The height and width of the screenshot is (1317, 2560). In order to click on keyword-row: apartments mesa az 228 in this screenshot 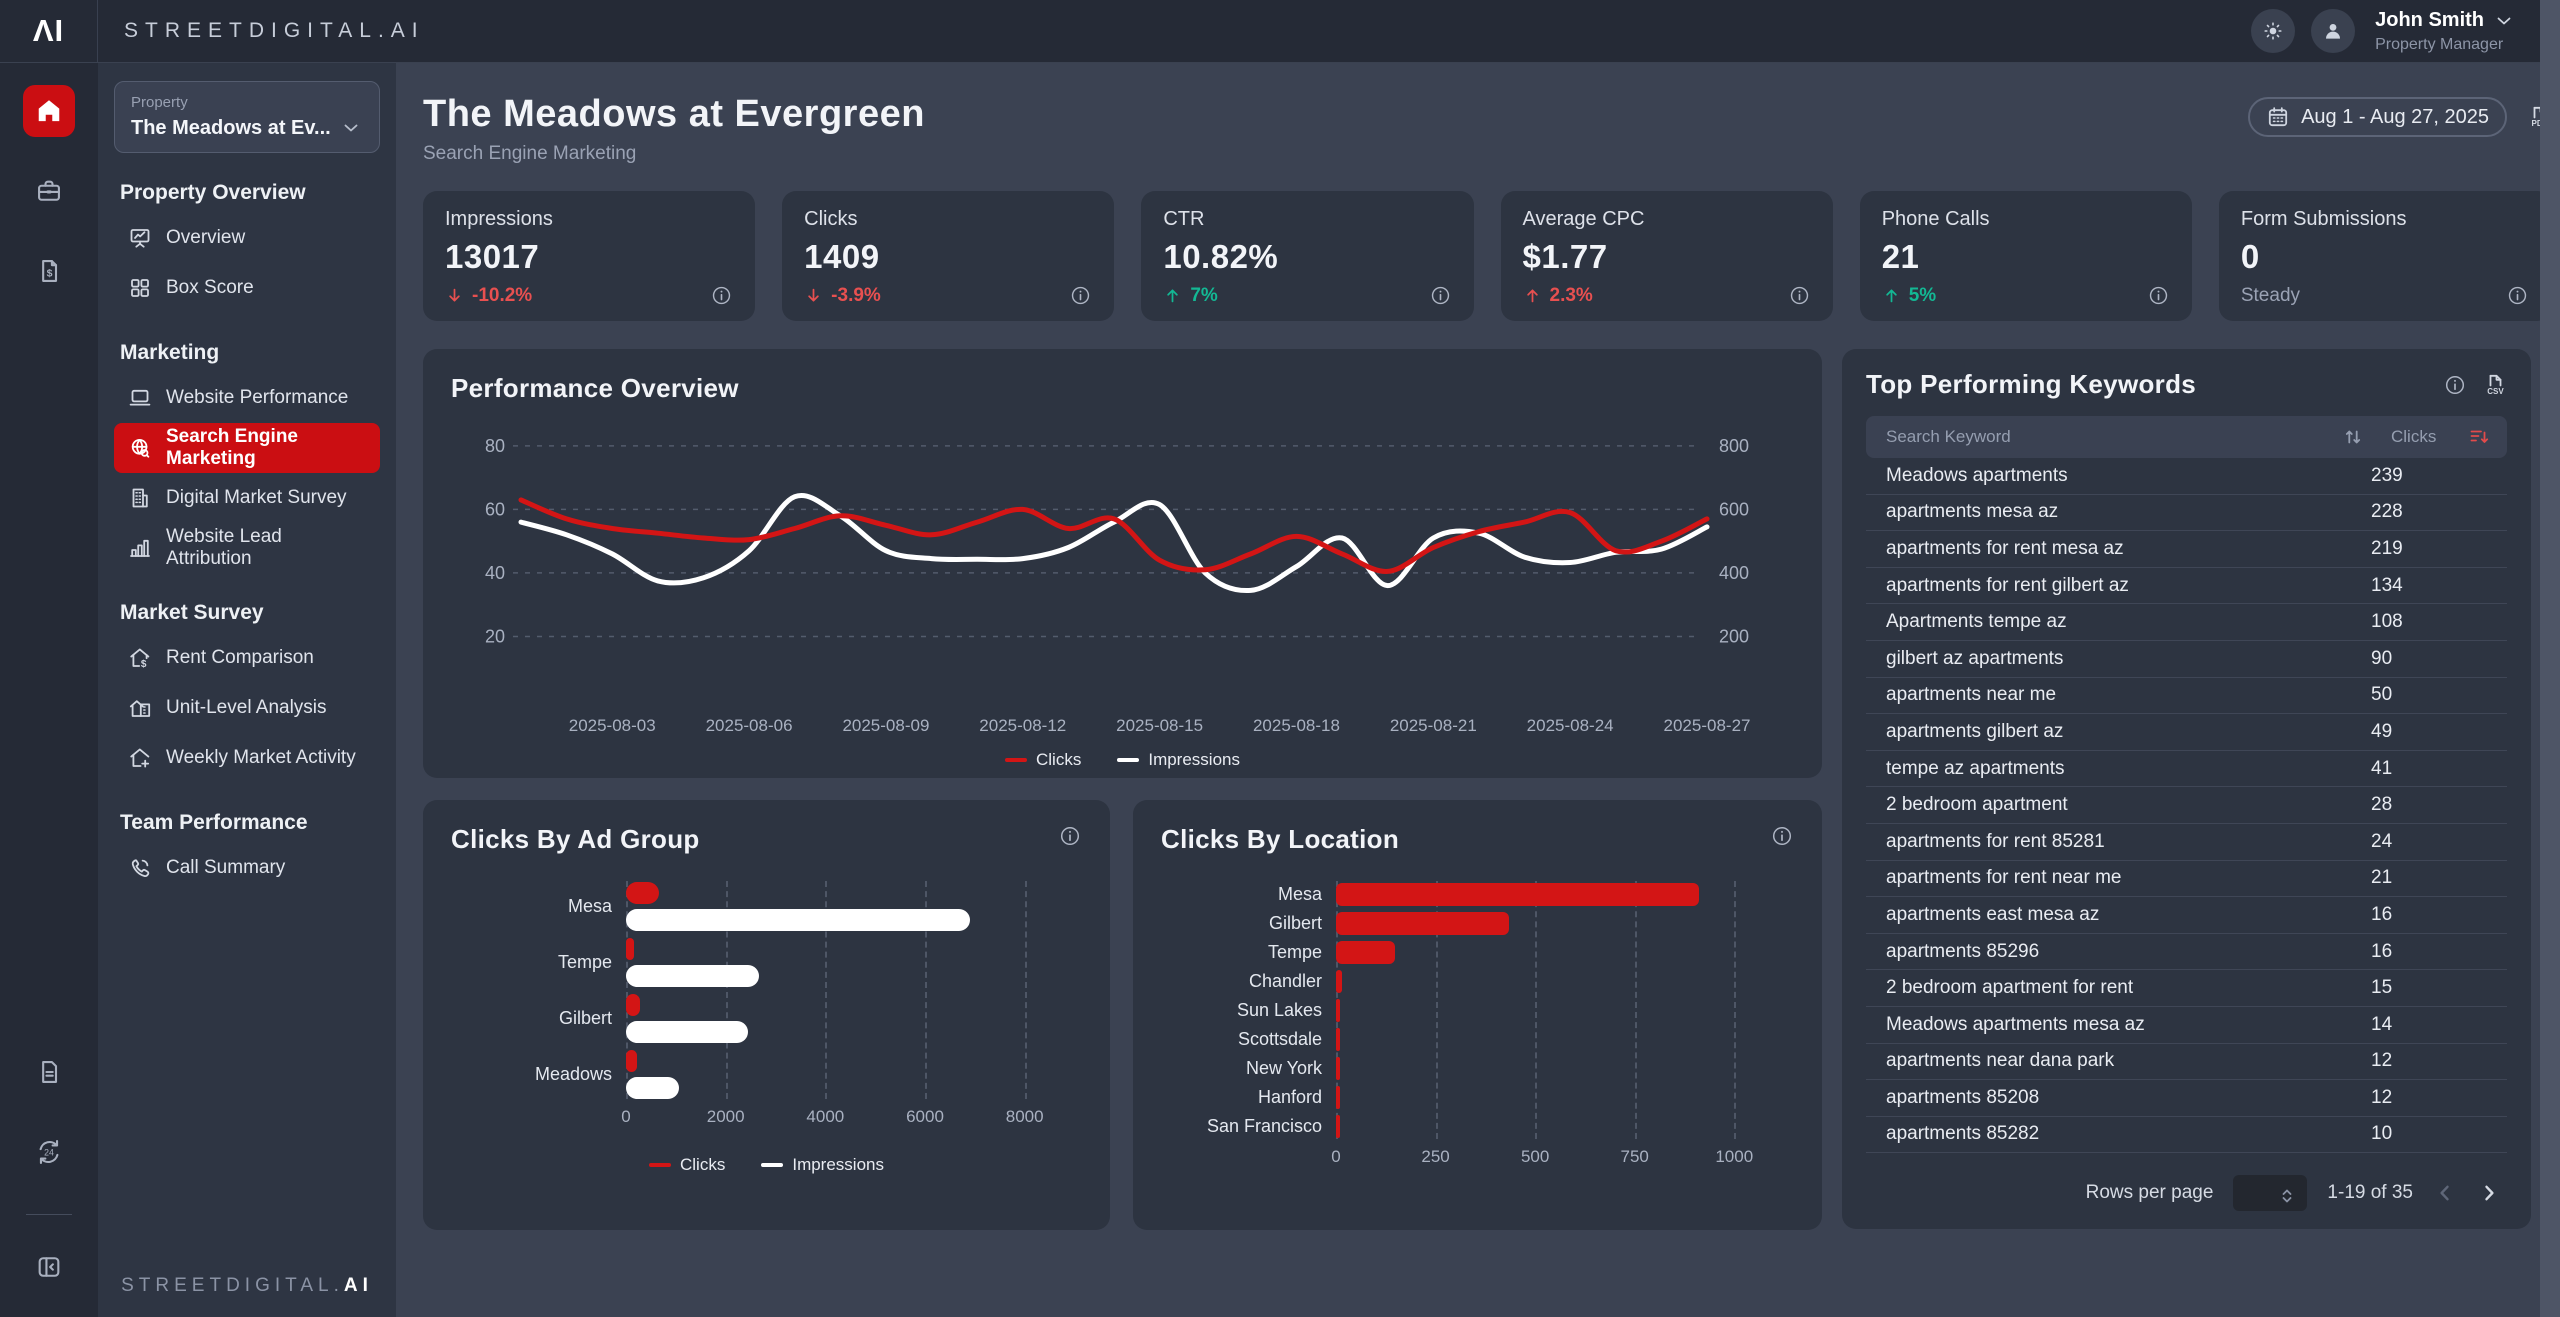, I will do `click(2186, 513)`.